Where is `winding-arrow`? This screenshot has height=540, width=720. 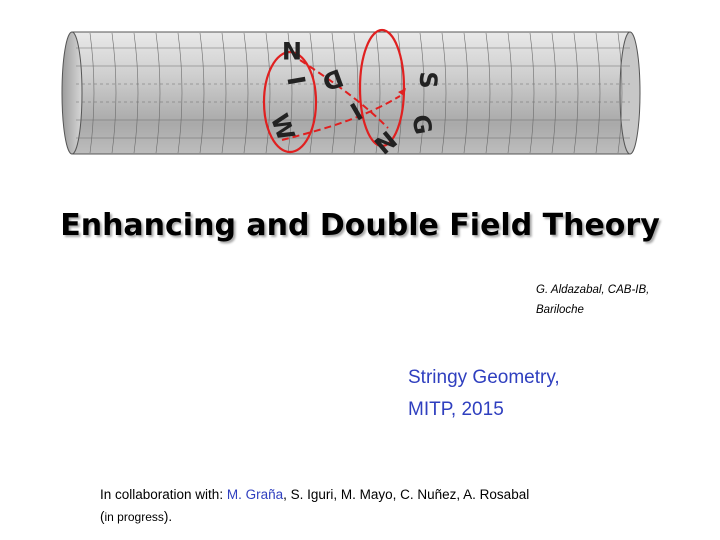 winding-arrow is located at coordinates (402, 92).